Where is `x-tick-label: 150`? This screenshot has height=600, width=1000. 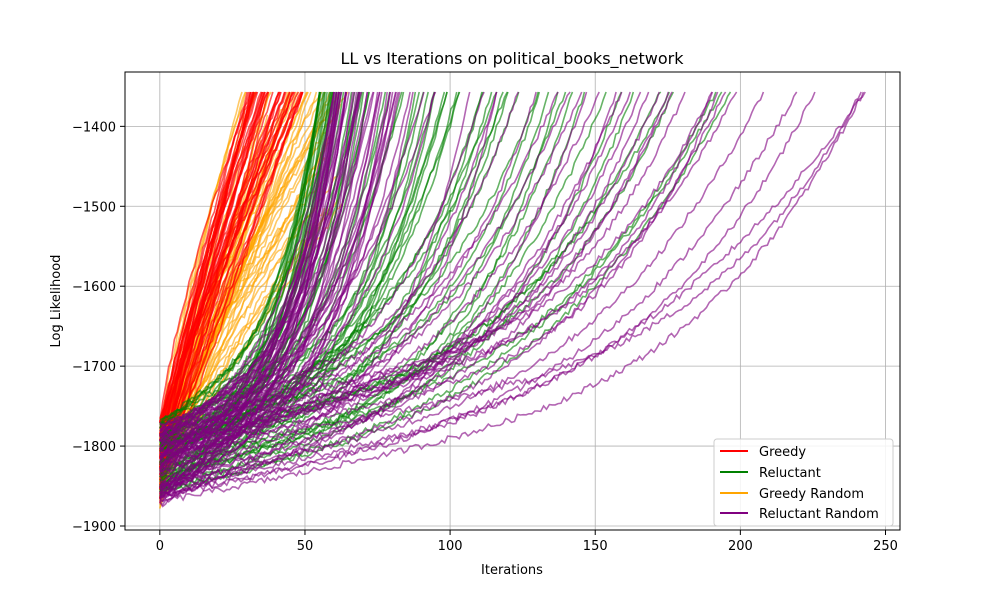
x-tick-label: 150 is located at coordinates (595, 546).